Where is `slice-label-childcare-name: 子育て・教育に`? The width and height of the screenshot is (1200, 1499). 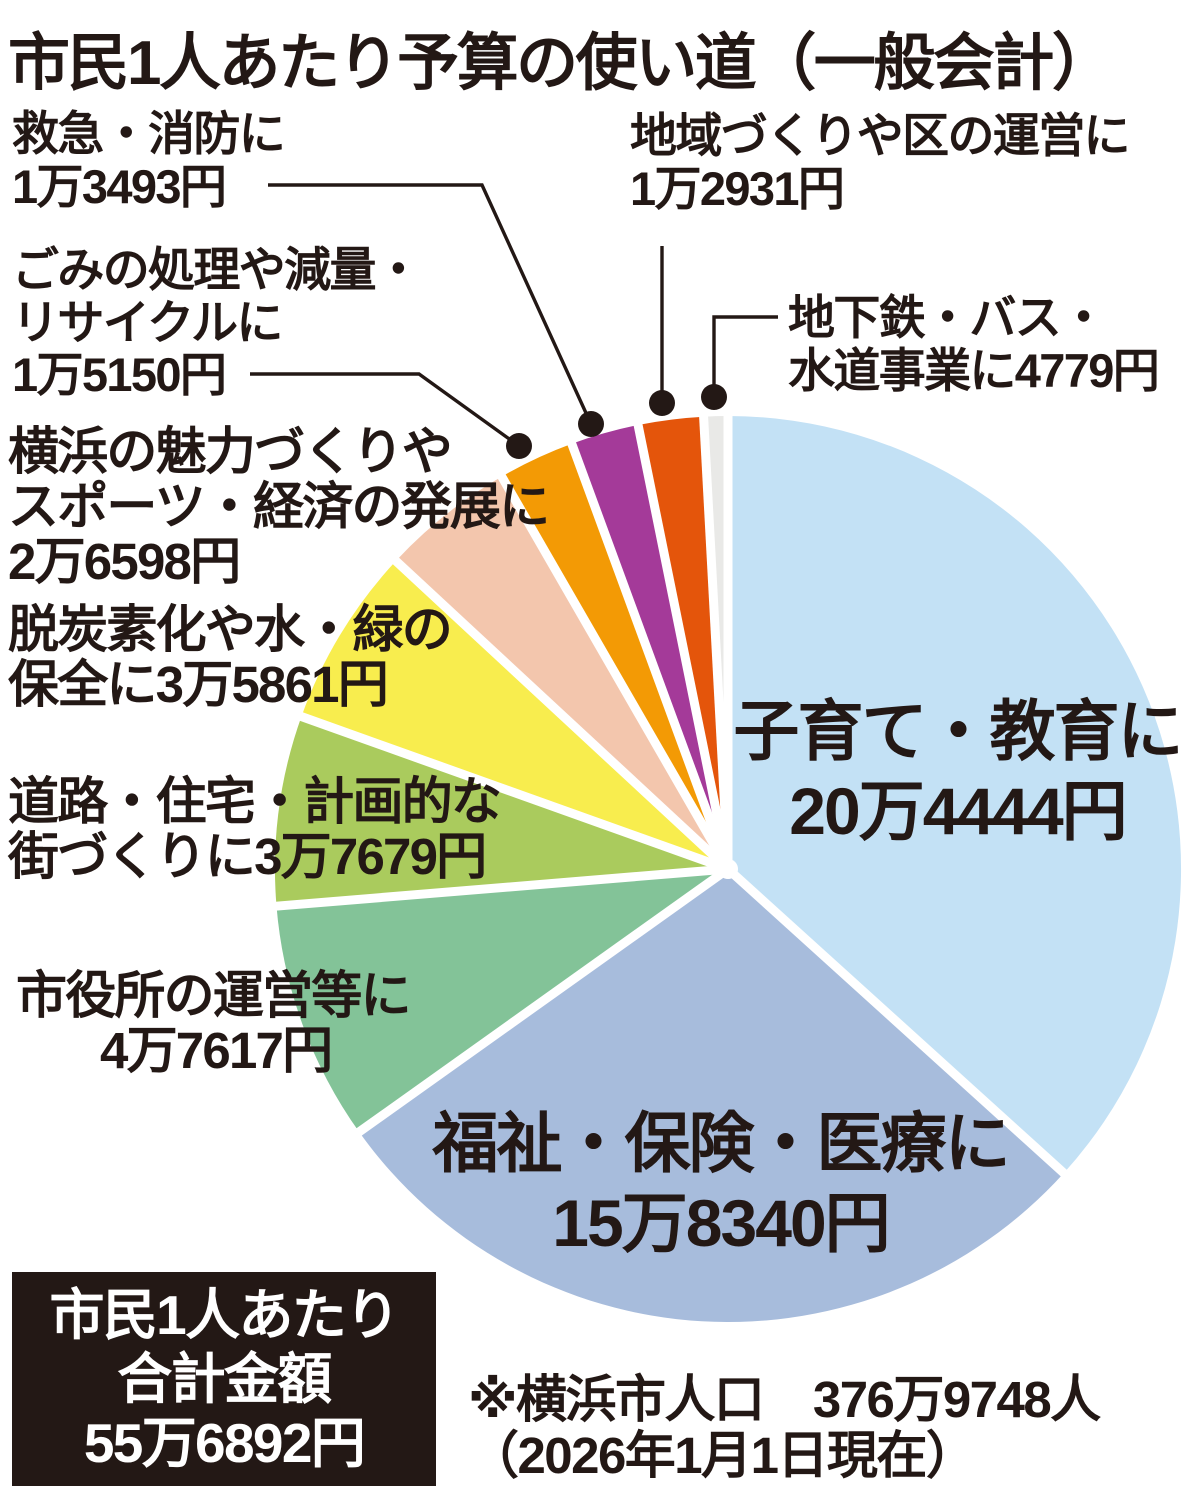 slice-label-childcare-name: 子育て・教育に is located at coordinates (958, 731).